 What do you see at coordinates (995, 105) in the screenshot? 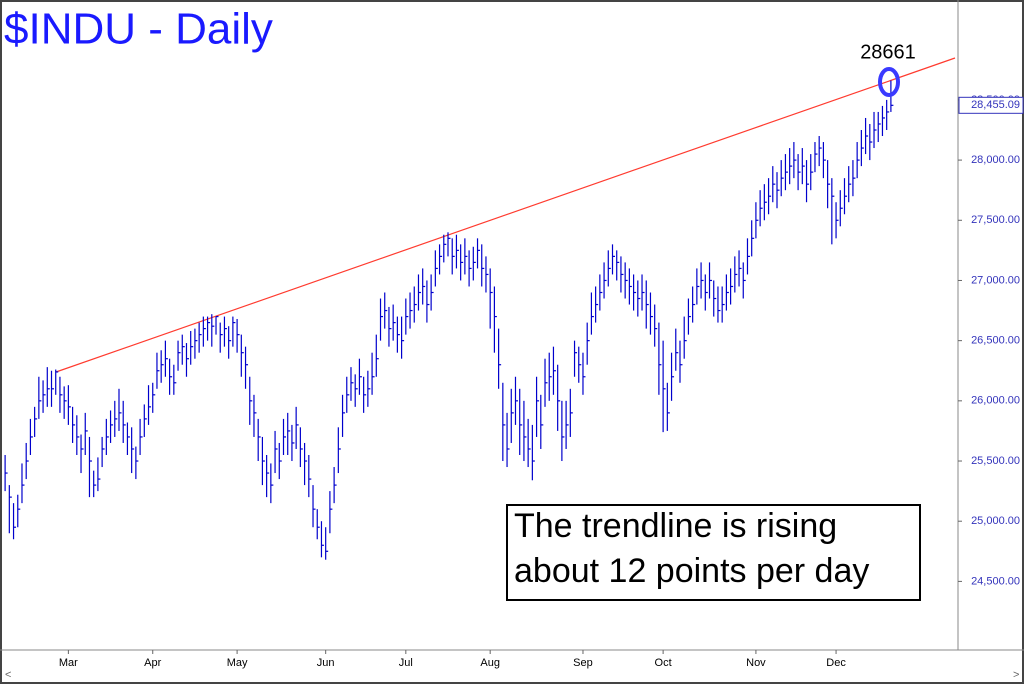
I see `last-price-label: 28,455.09` at bounding box center [995, 105].